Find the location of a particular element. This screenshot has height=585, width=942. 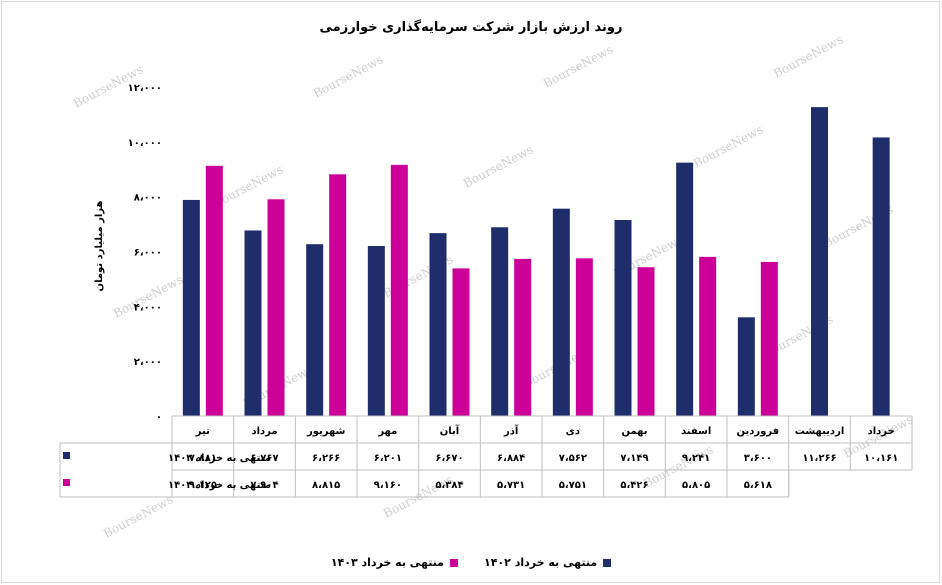

x-category-label: آبان is located at coordinates (450, 430).